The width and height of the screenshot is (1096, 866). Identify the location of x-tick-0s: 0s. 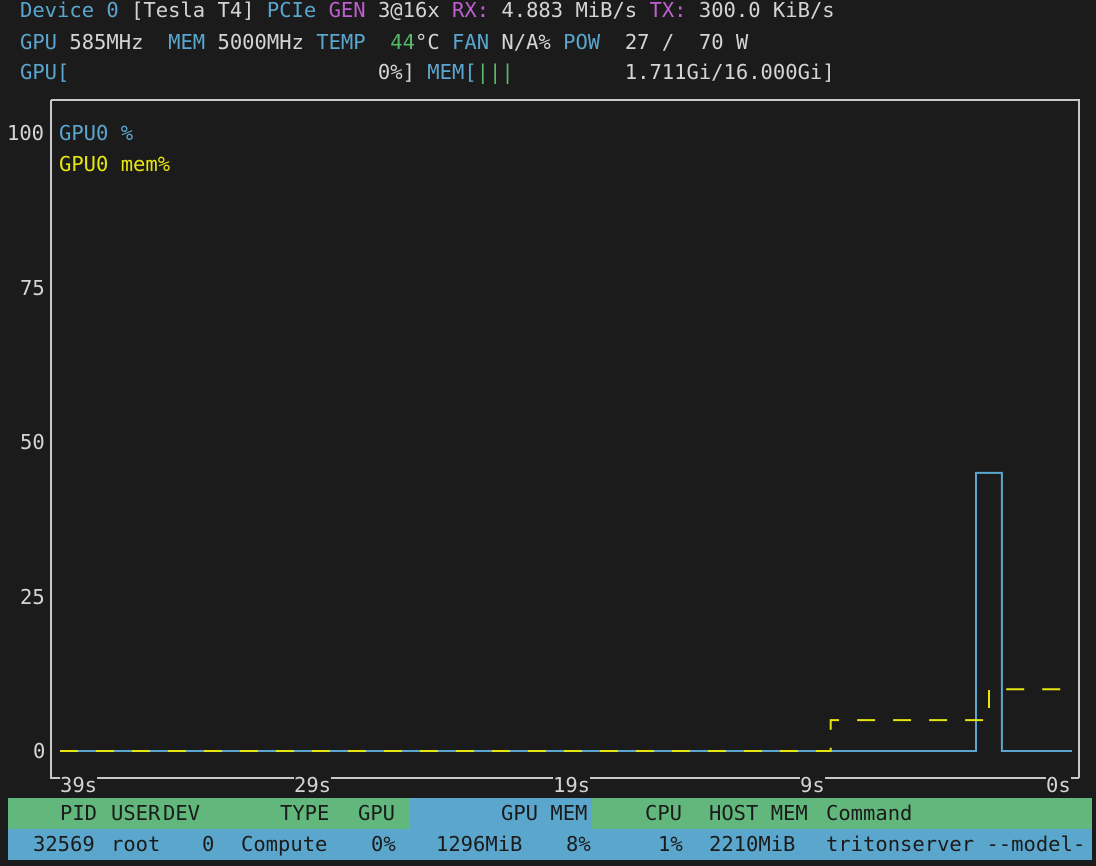
(1058, 785).